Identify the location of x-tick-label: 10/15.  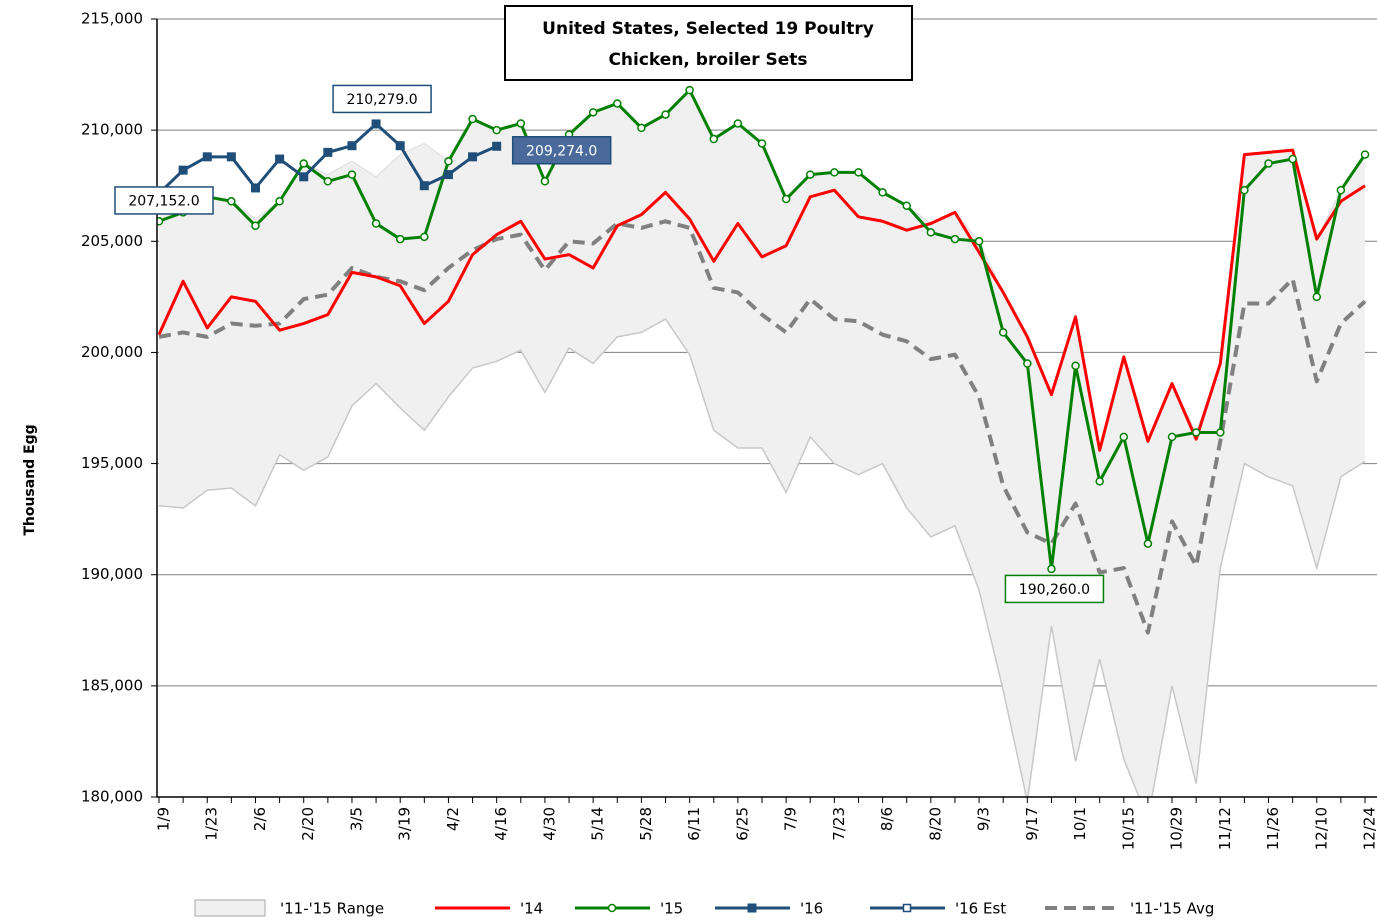
(1128, 828).